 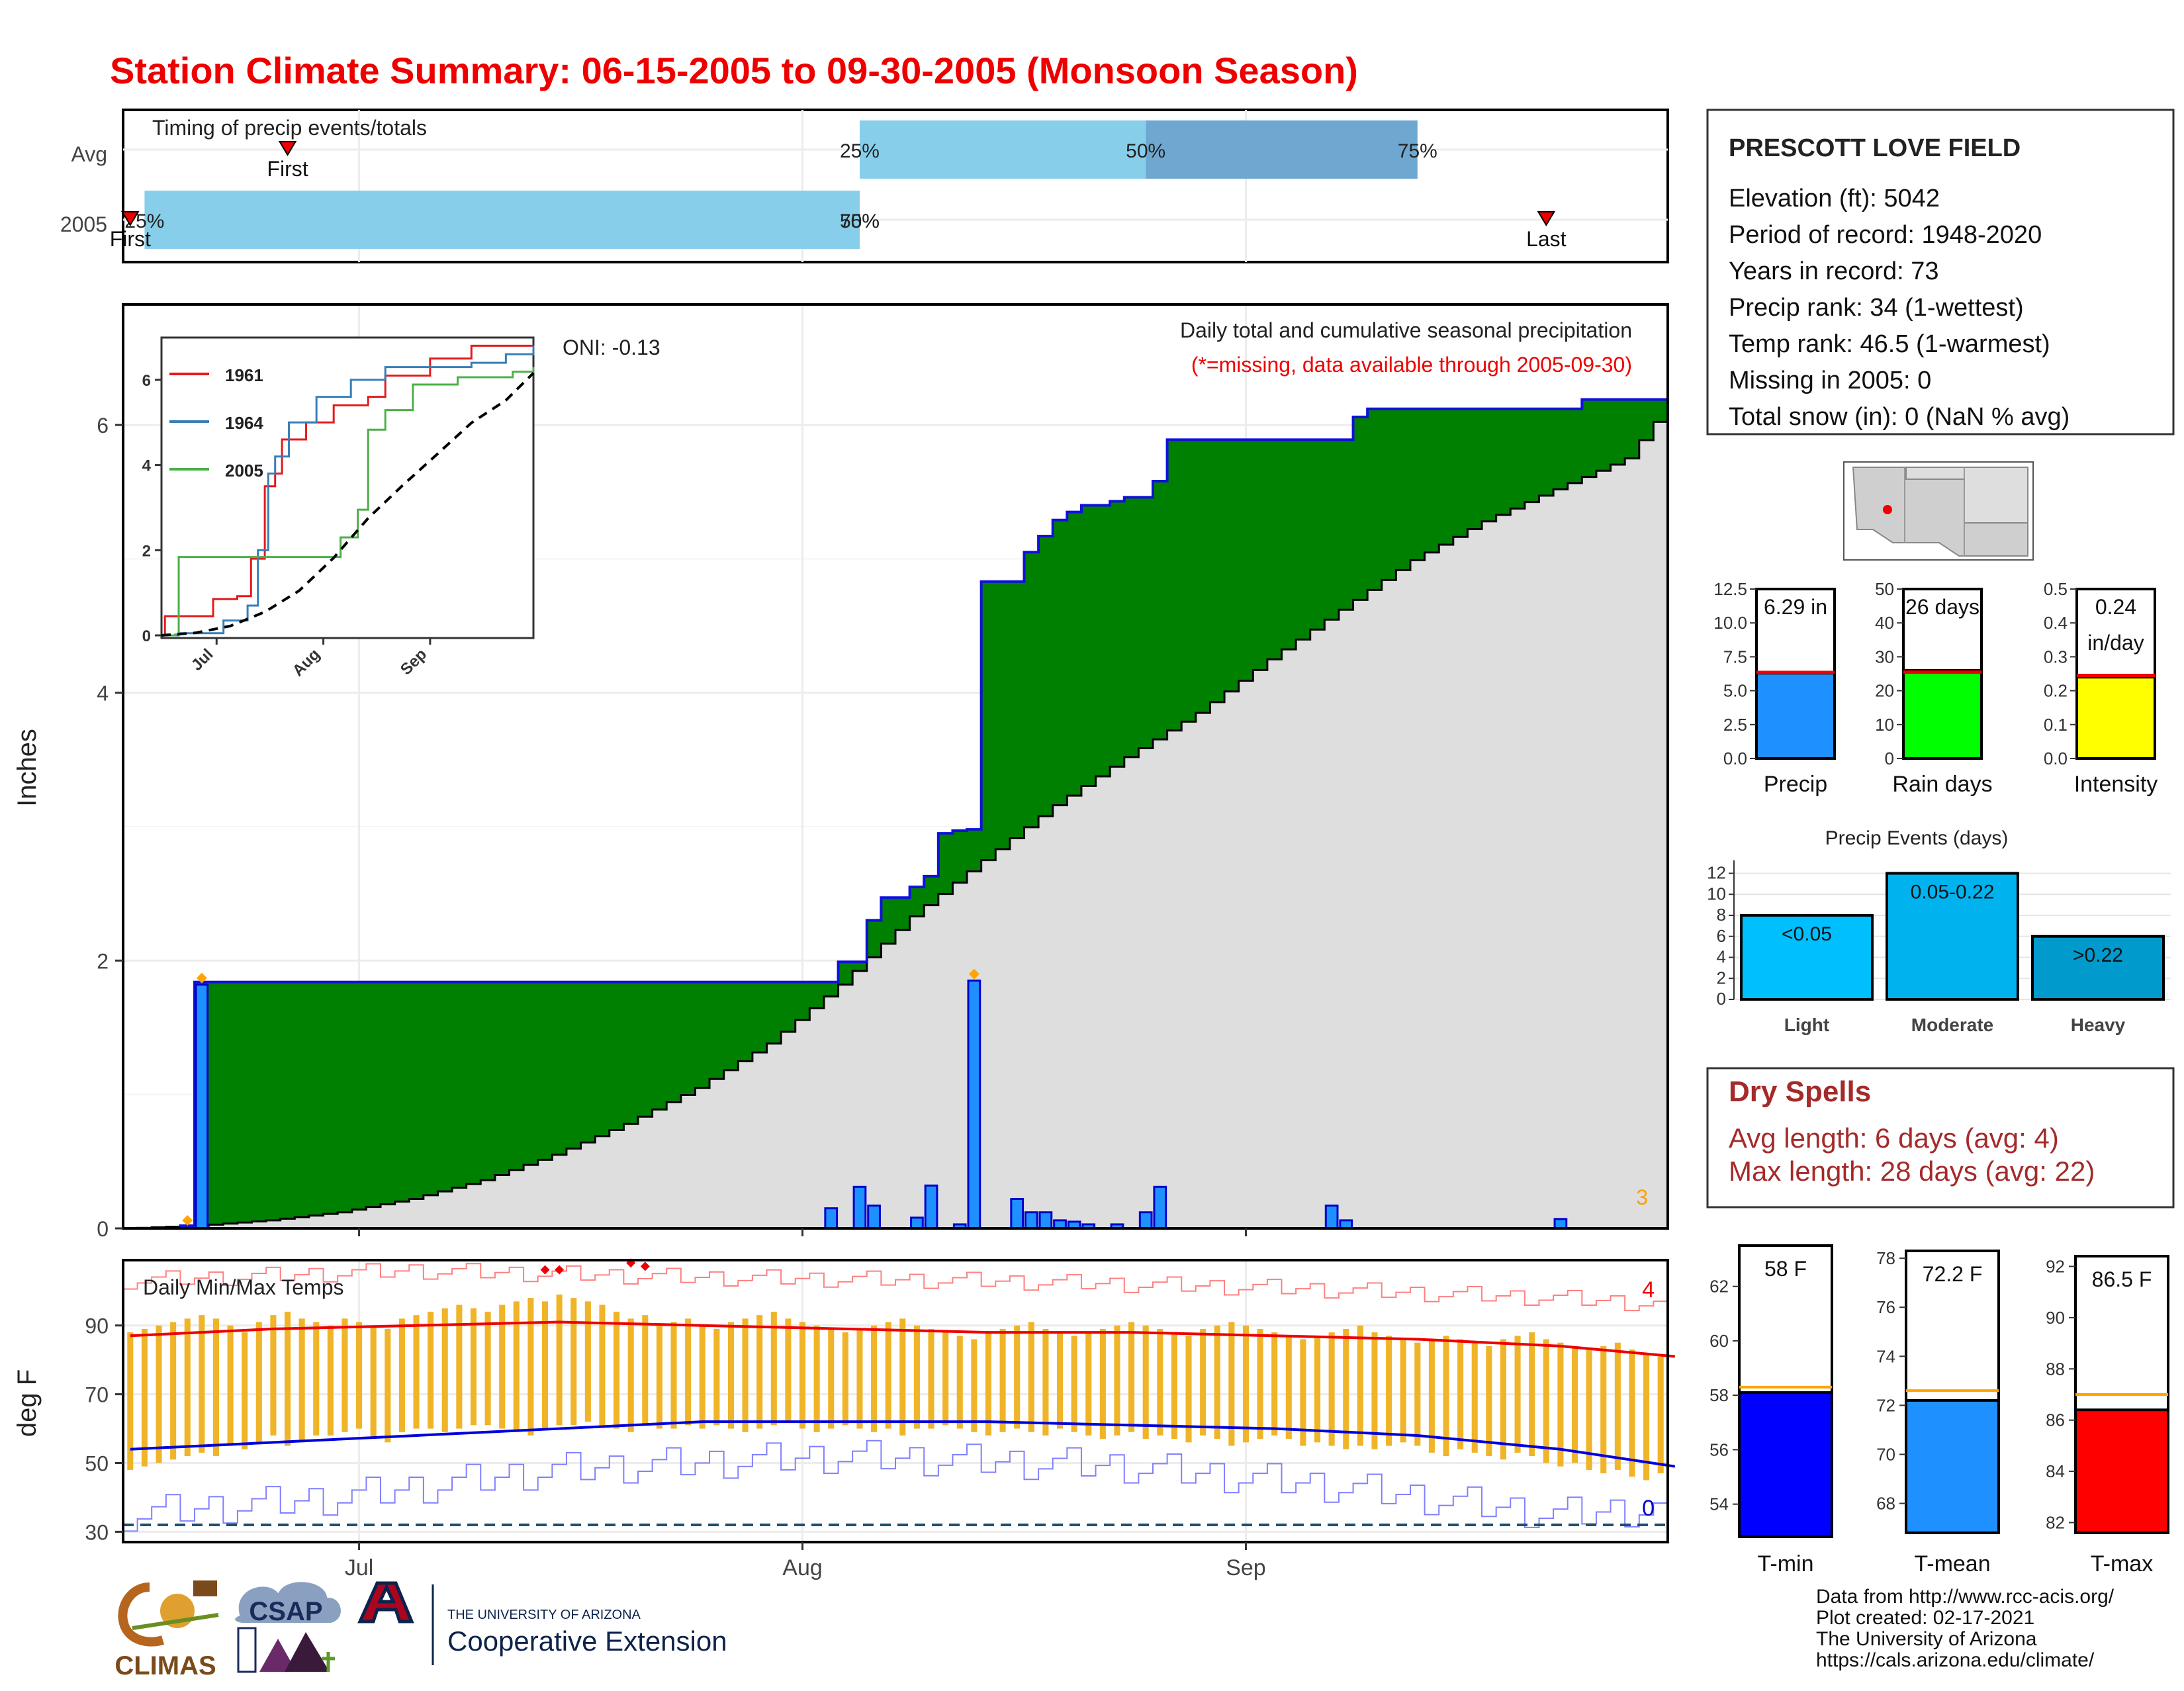 I want to click on mini-bar-y-tick-label: 12.5, so click(x=1730, y=589).